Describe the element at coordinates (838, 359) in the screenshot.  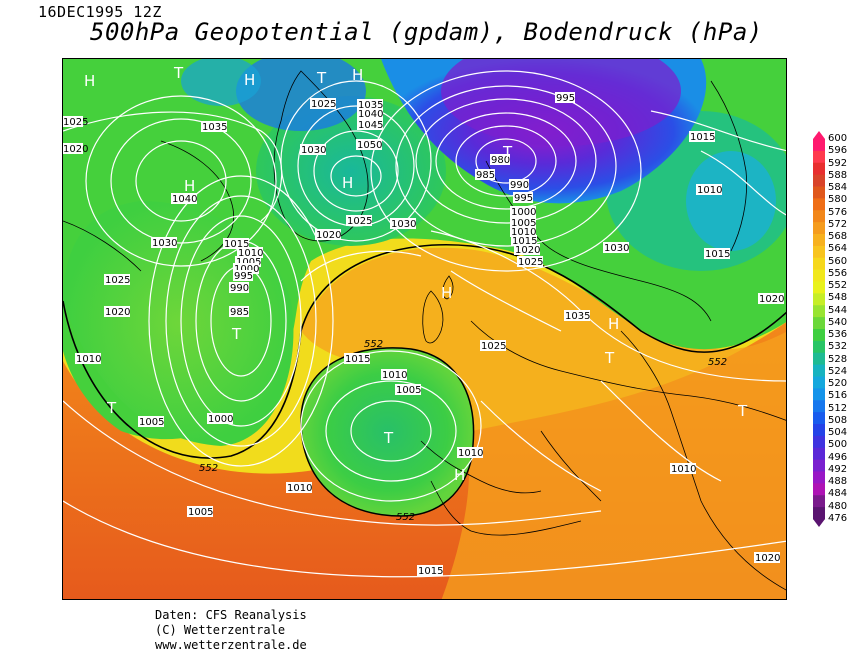
I see `colorbar-label: 528` at that location.